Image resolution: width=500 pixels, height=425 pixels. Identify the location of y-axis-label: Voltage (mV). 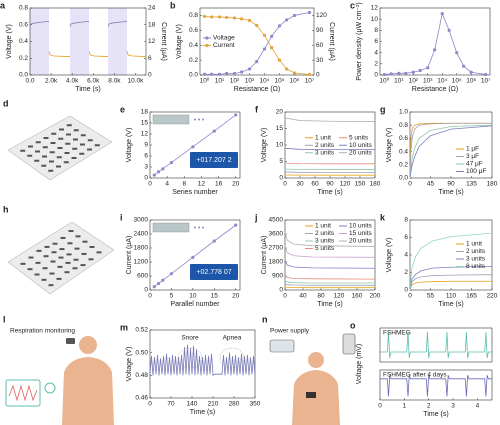
(359, 364).